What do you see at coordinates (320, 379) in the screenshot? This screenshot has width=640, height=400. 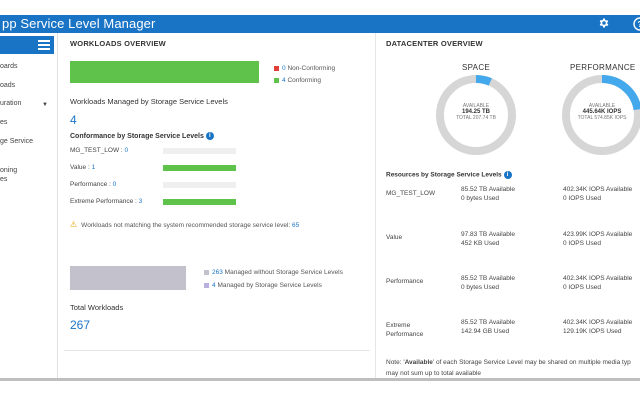 I see `window-bottom-edge` at bounding box center [320, 379].